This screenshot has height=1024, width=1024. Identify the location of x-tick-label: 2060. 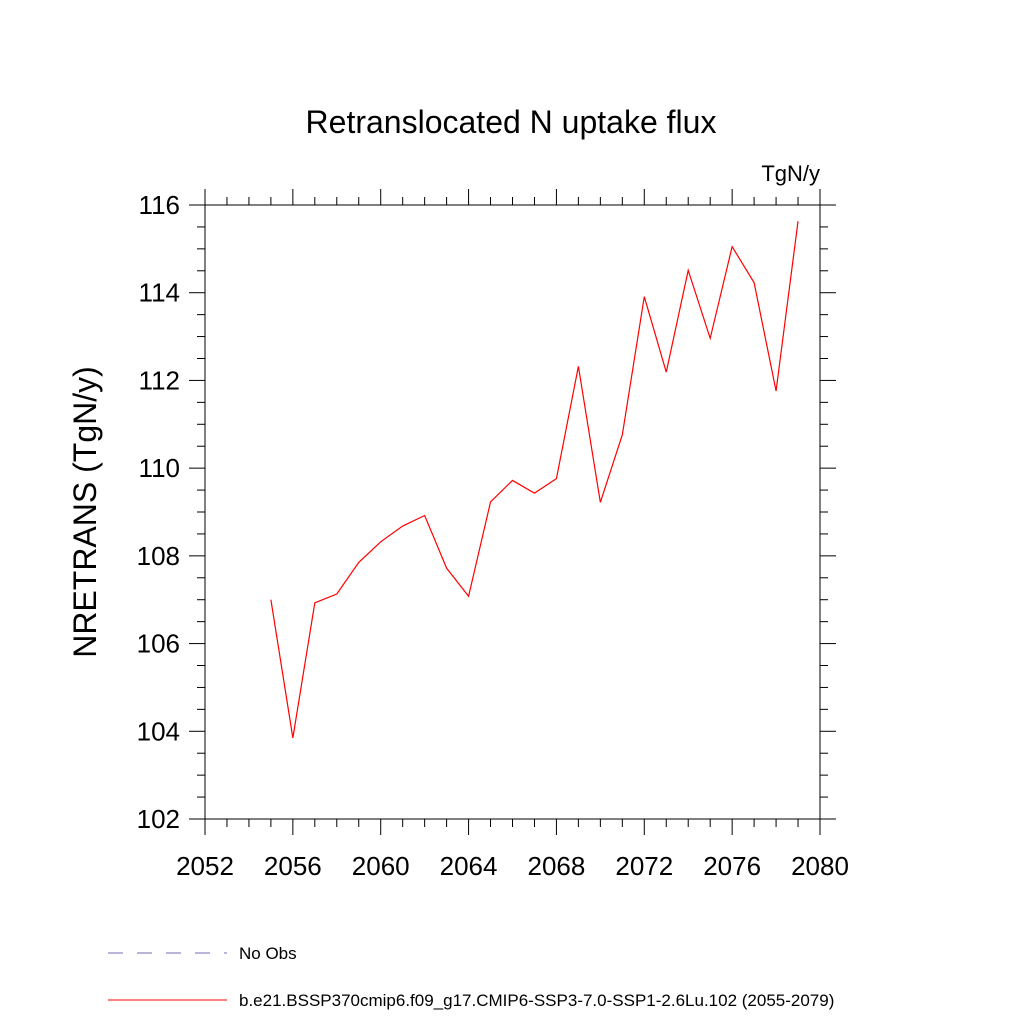
(381, 866).